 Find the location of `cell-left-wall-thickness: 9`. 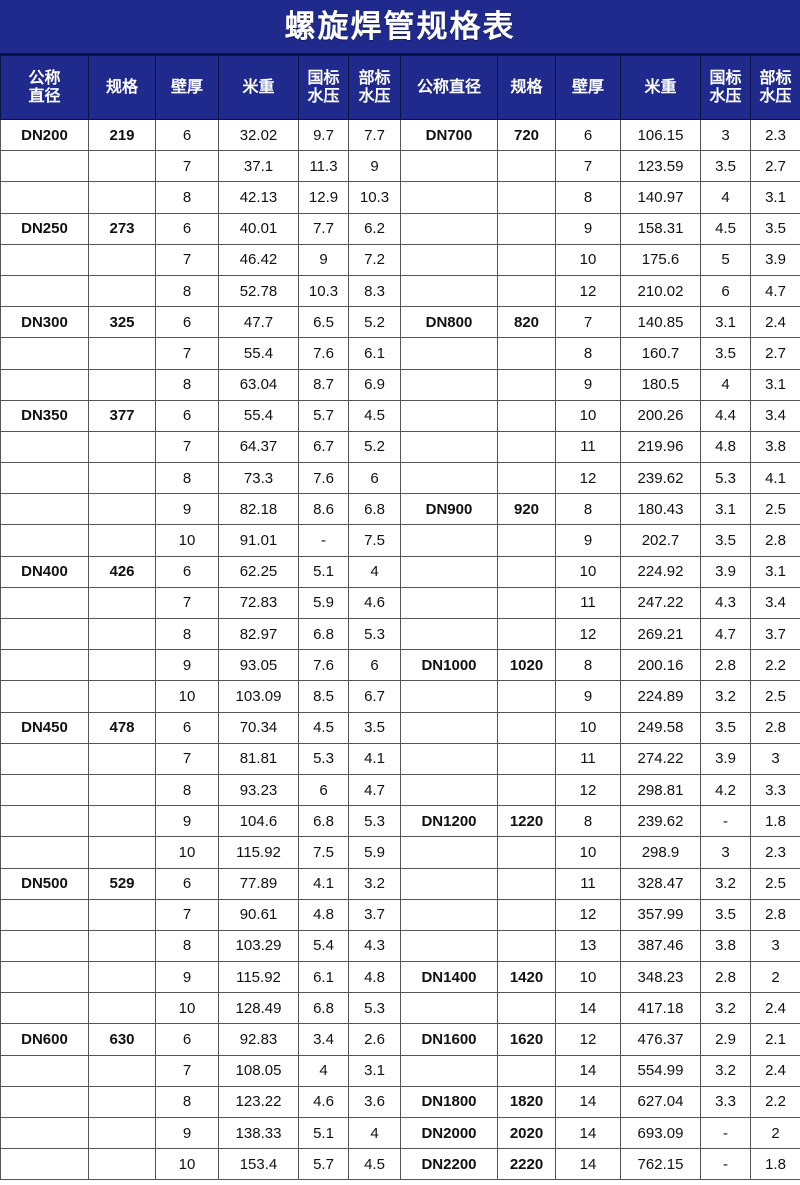

cell-left-wall-thickness: 9 is located at coordinates (187, 665).